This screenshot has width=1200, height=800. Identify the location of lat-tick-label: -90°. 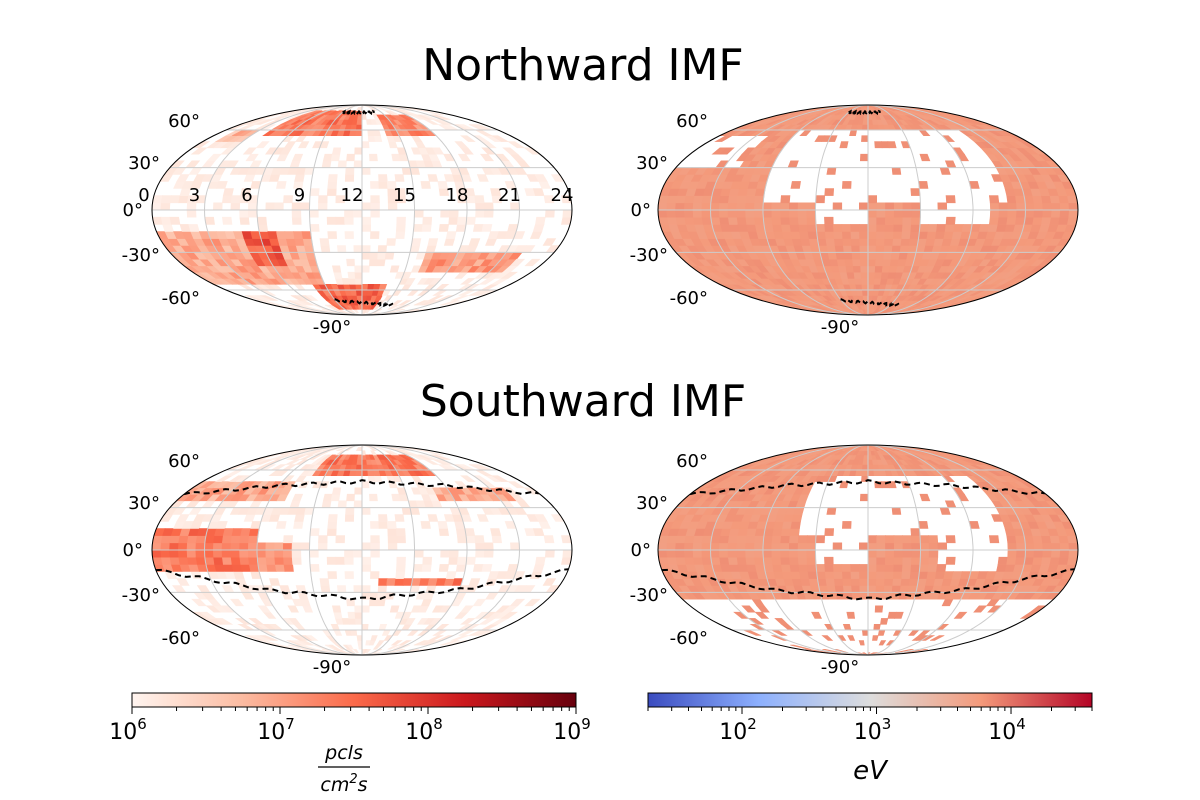
(840, 667).